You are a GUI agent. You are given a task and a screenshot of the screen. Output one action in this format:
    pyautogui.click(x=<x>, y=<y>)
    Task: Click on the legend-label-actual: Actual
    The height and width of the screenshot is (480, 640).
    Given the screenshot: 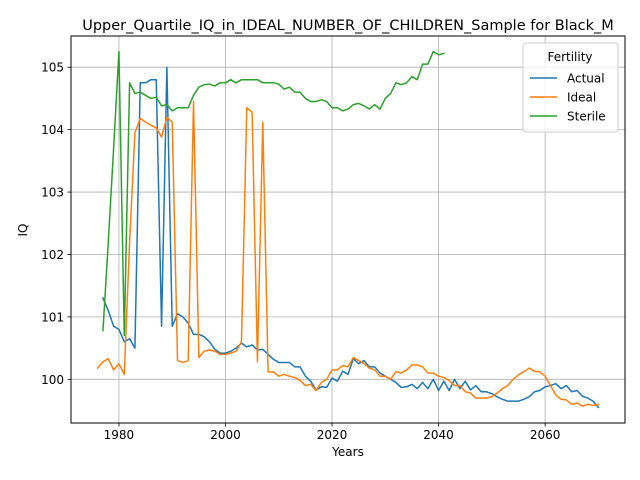 What is the action you would take?
    pyautogui.click(x=586, y=79)
    